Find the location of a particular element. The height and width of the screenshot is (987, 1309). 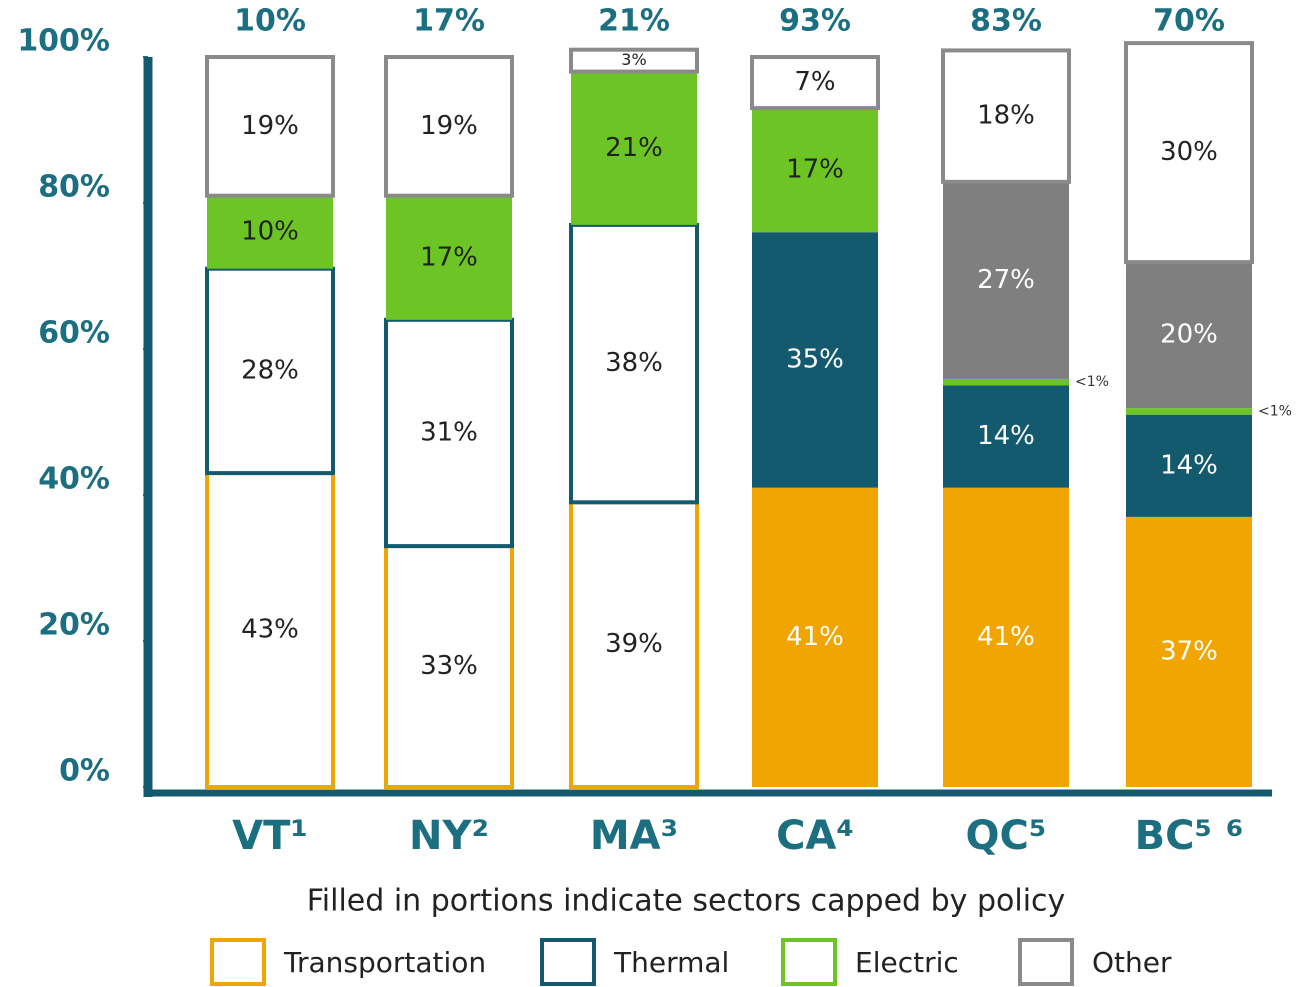

capped-total: 83% is located at coordinates (1006, 21).